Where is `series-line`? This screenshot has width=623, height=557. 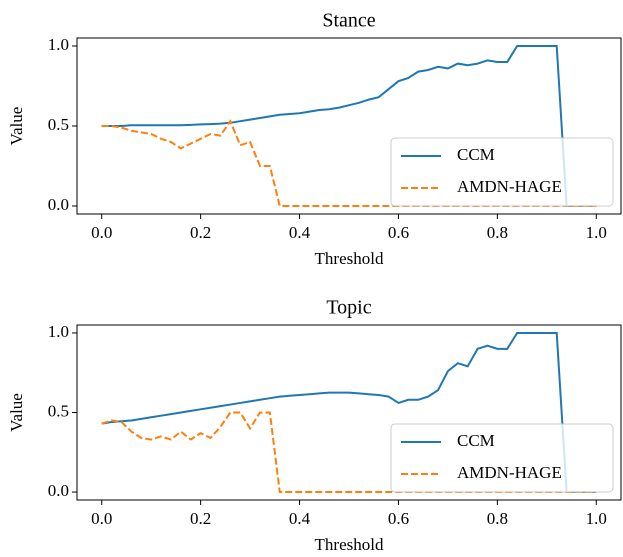 series-line is located at coordinates (349, 452).